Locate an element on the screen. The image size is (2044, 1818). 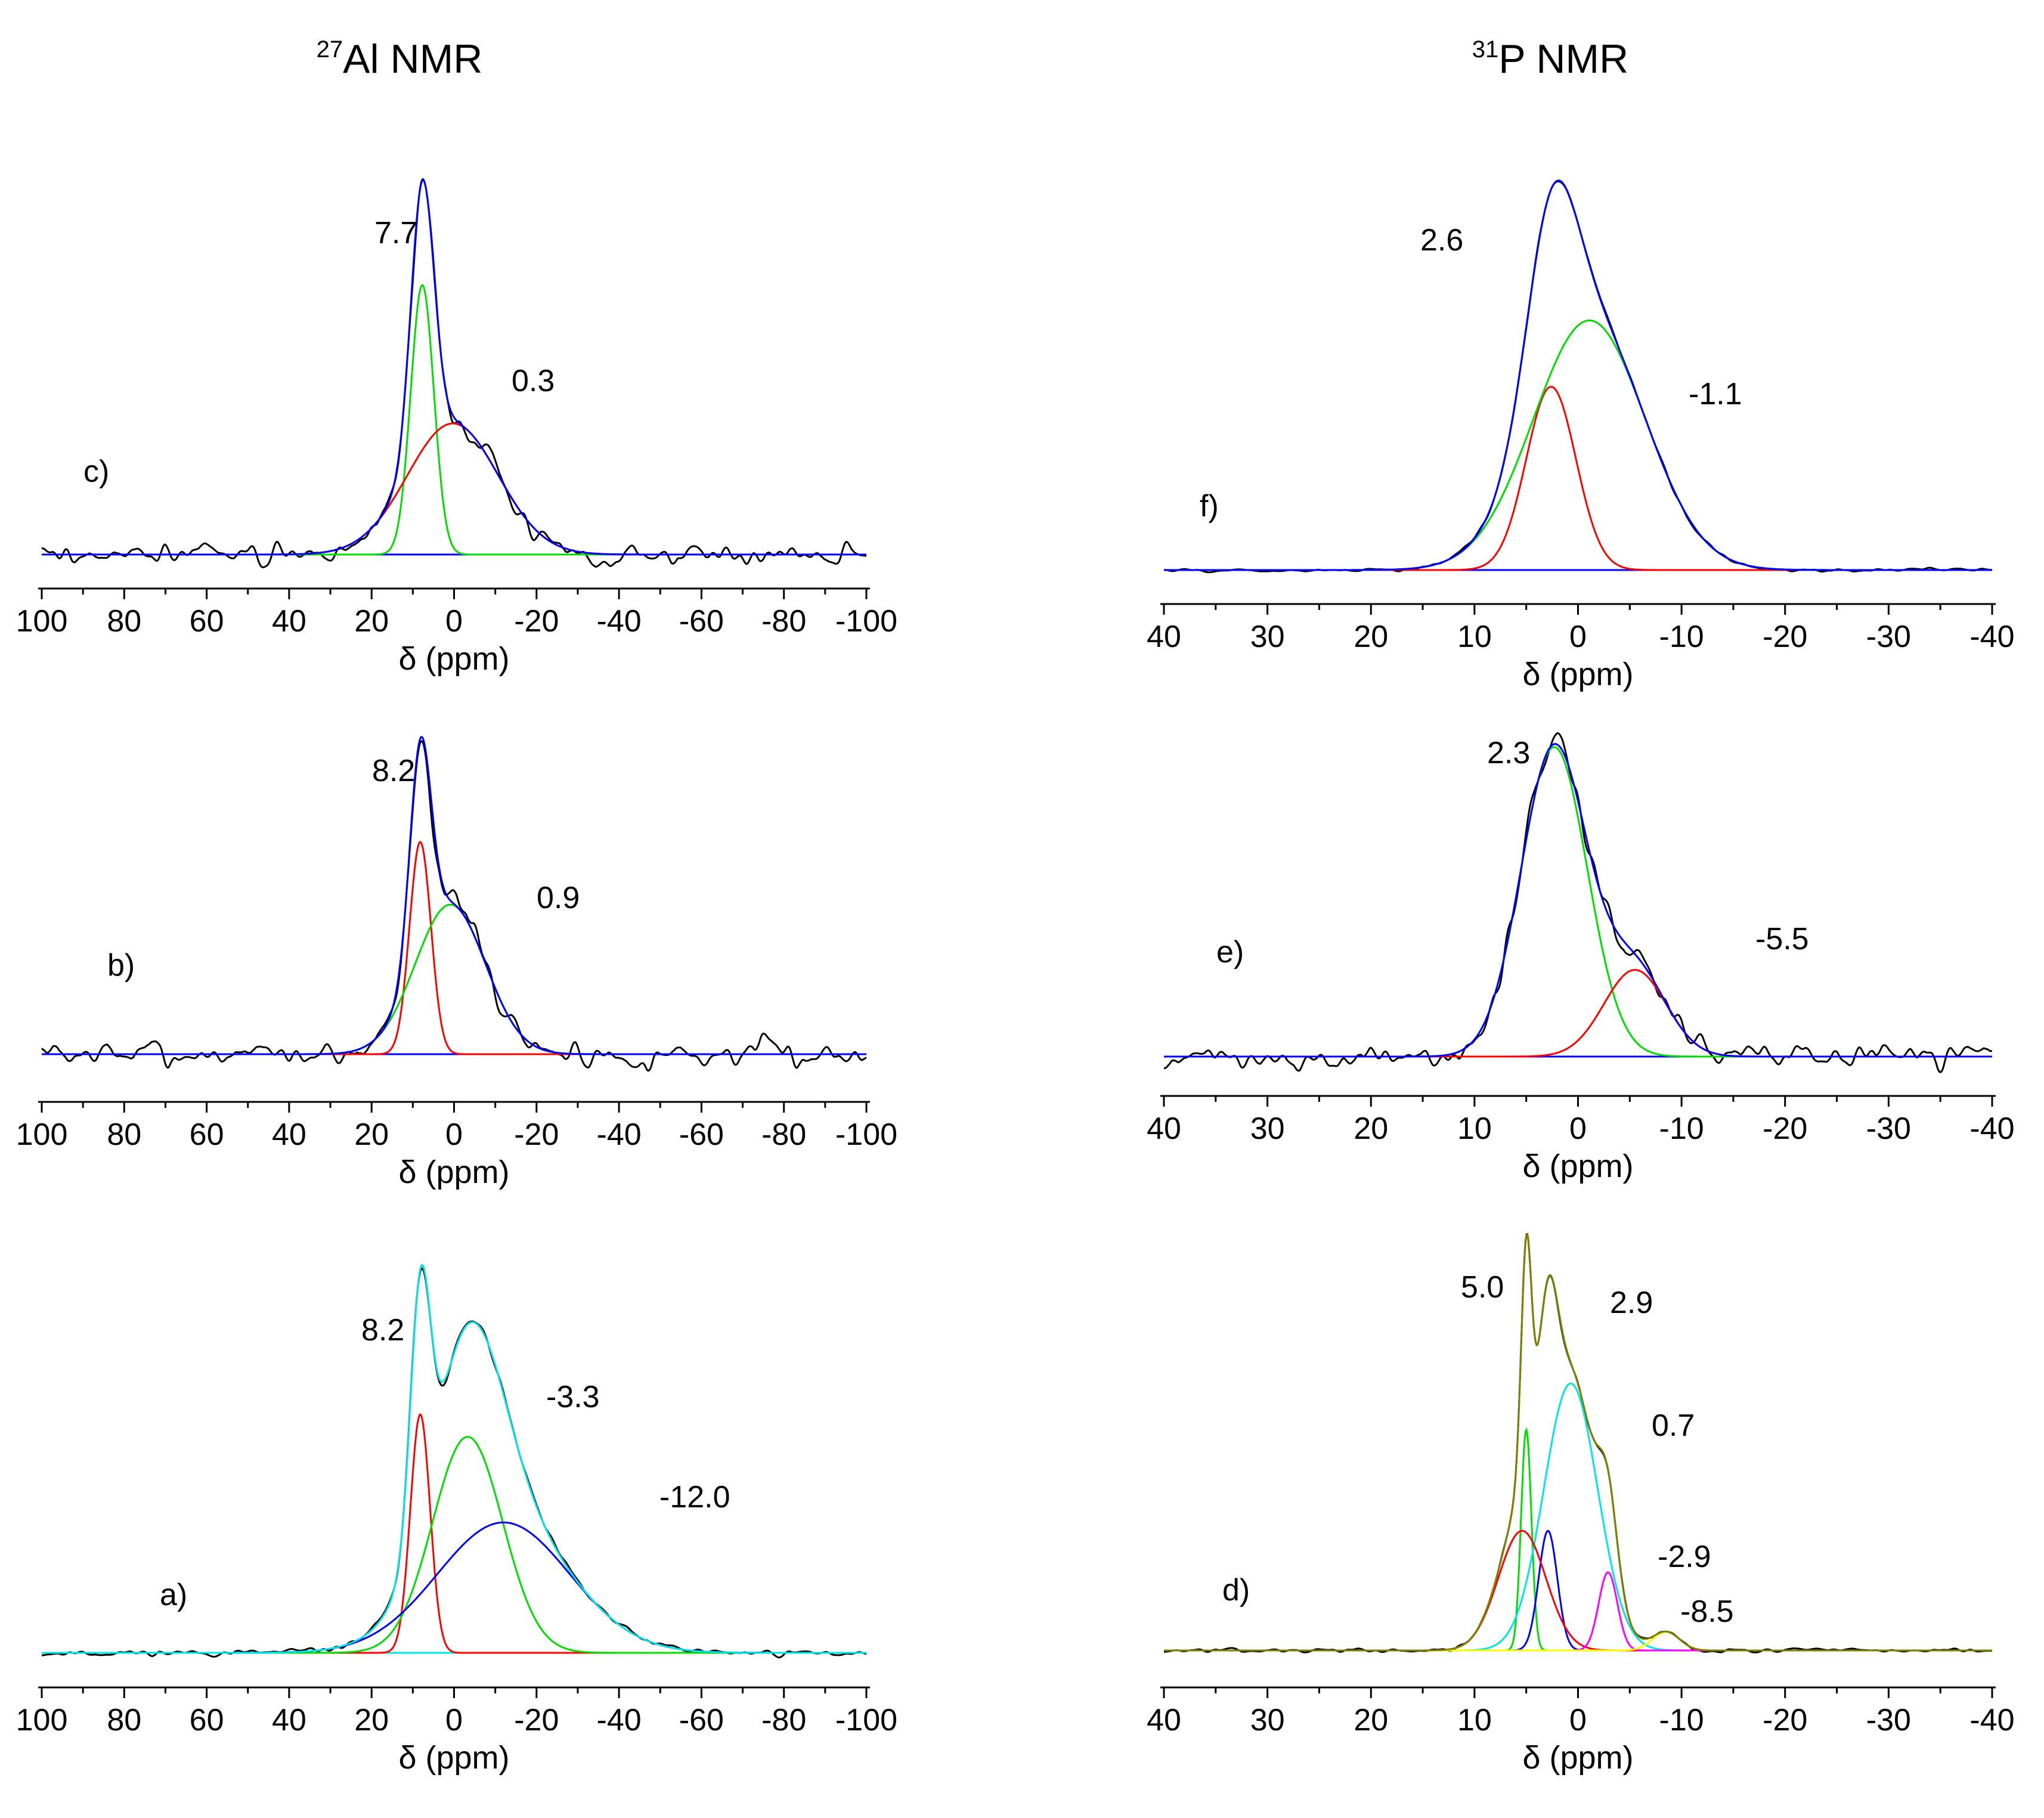
panel-e: 40 30 20 10 0 -10 -20 -30 -40 δ (ppm) 2.3 -5.5 e) is located at coordinates (1581, 958).